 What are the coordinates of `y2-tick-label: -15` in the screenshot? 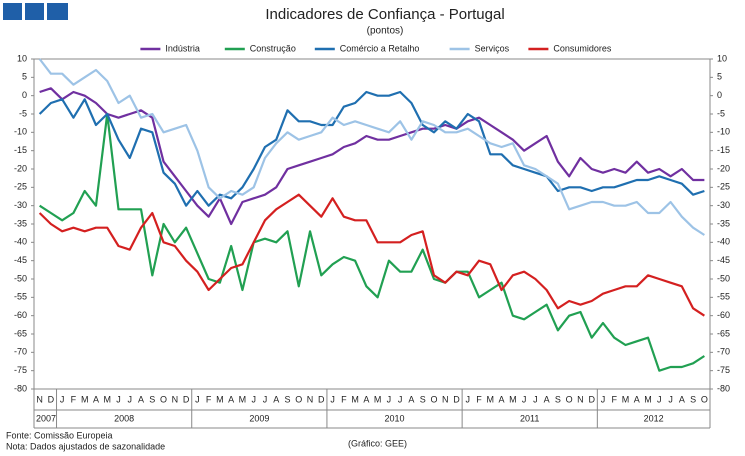 It's located at (723, 150).